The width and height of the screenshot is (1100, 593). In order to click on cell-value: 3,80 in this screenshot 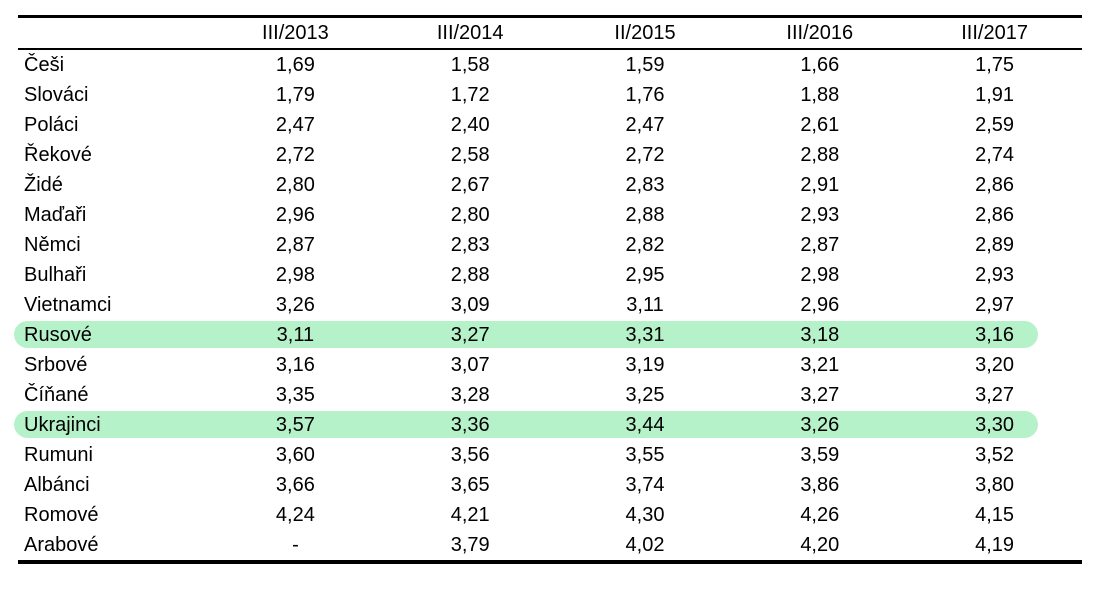, I will do `click(995, 485)`.